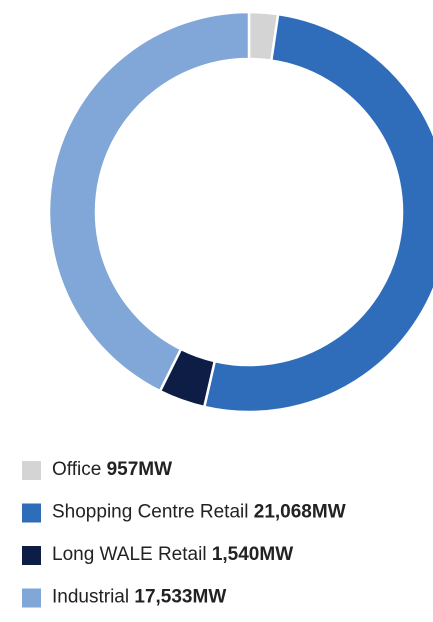  What do you see at coordinates (150, 512) in the screenshot?
I see `legend-name: Shopping Centre Retail` at bounding box center [150, 512].